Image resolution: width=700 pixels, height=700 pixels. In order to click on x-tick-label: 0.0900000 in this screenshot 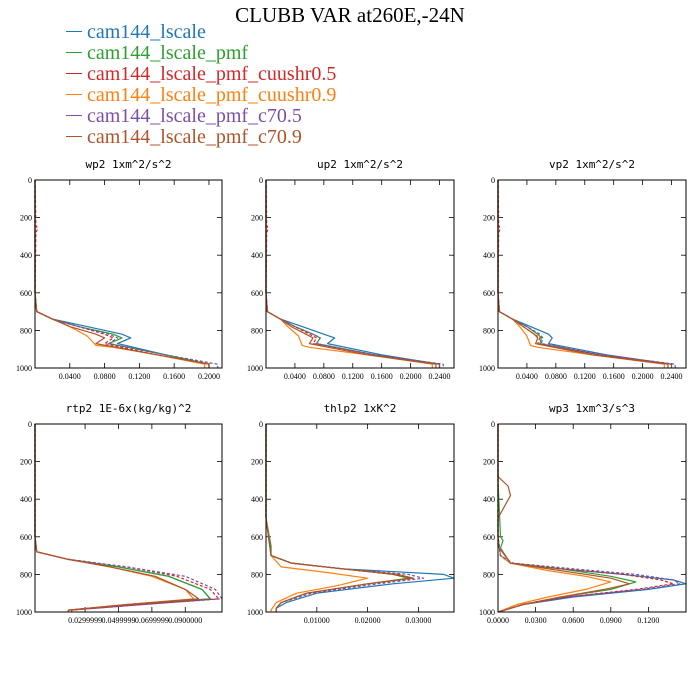, I will do `click(185, 620)`.